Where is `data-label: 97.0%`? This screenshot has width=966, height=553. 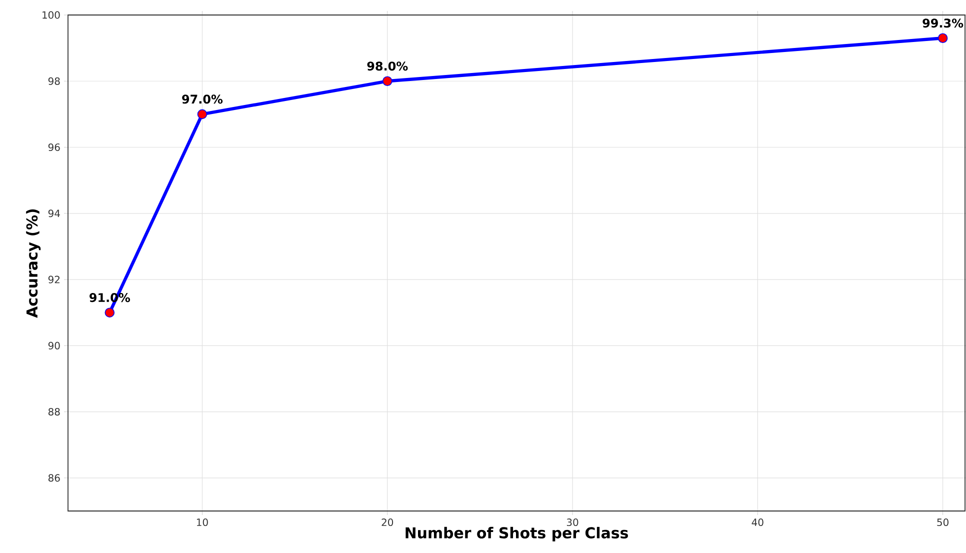 data-label: 97.0% is located at coordinates (202, 99).